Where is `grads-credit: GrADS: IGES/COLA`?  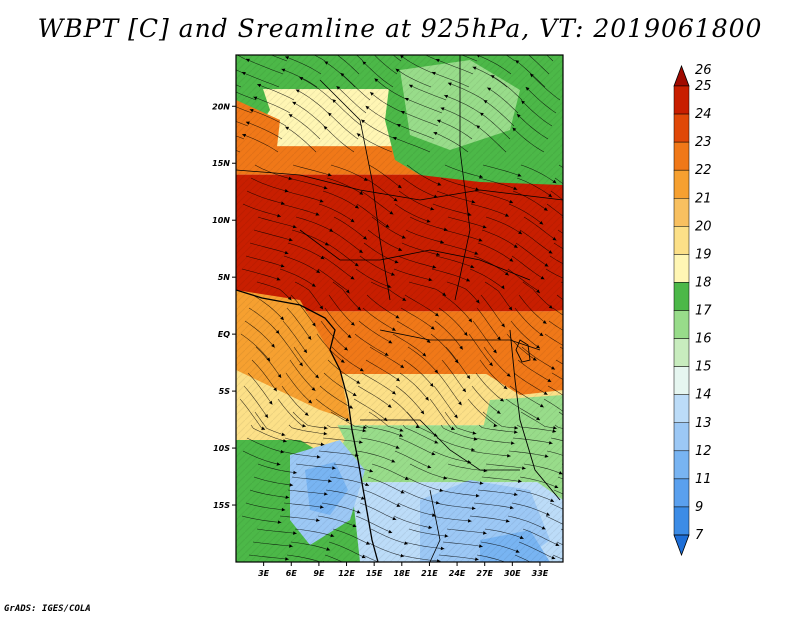 grads-credit: GrADS: IGES/COLA is located at coordinates (47, 609).